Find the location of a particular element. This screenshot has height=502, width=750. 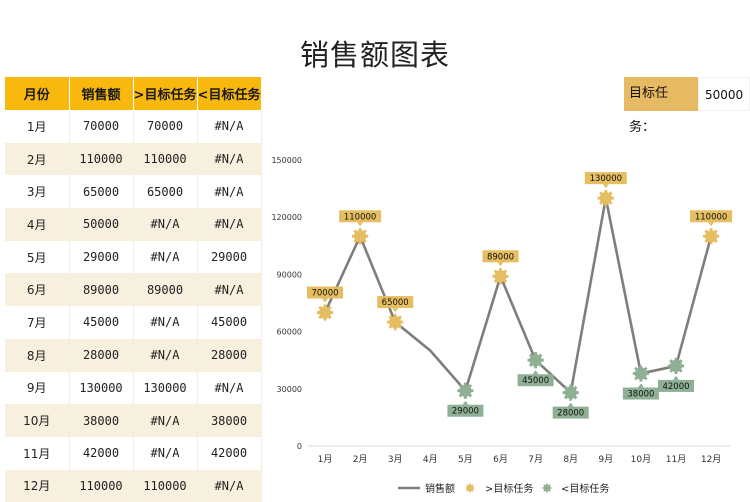

x-tick-label: 10月 is located at coordinates (641, 459).